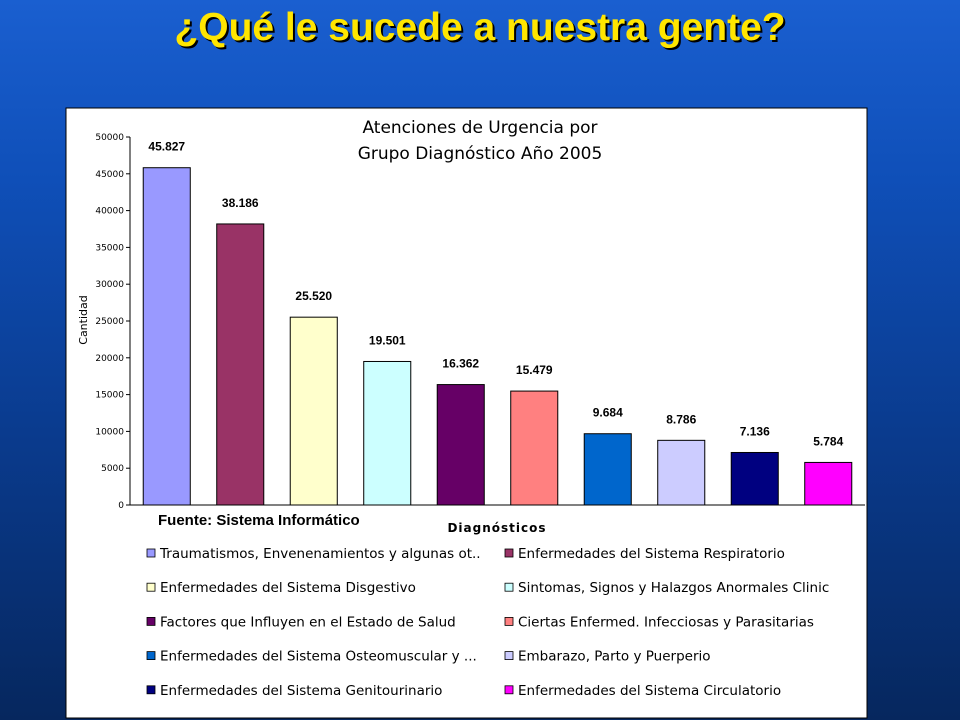 The width and height of the screenshot is (960, 720). I want to click on y-tick-label: 5000, so click(112, 469).